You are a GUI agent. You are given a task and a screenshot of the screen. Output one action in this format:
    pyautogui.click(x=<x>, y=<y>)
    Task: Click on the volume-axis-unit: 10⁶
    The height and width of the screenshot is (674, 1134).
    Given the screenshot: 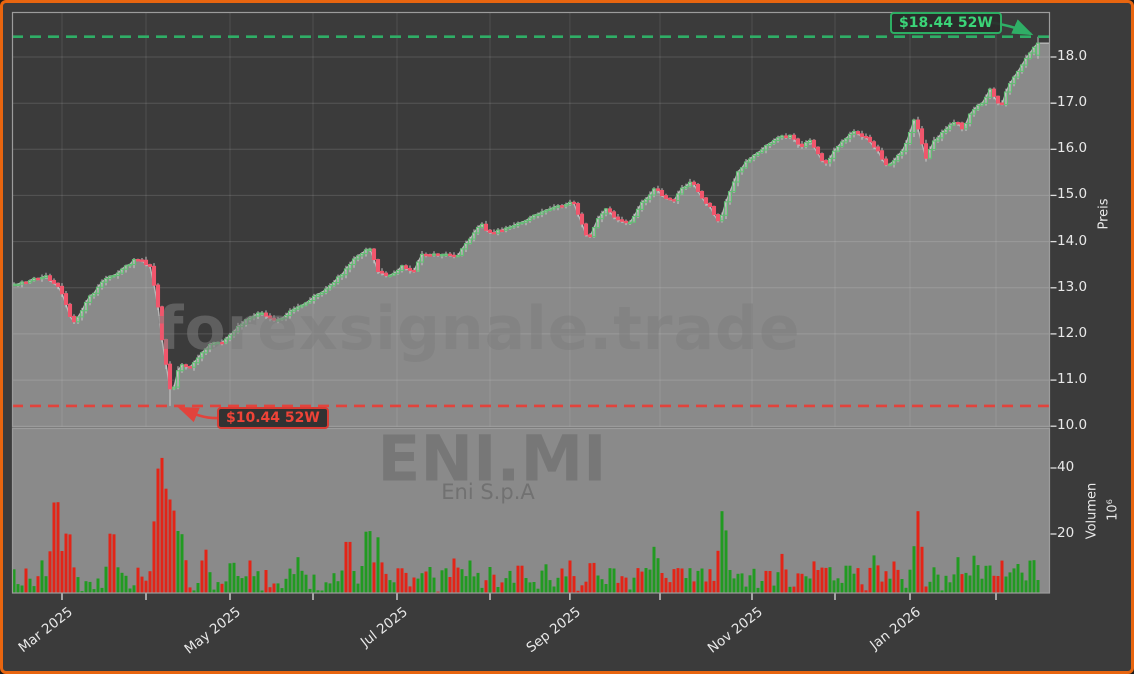 What is the action you would take?
    pyautogui.click(x=1113, y=510)
    